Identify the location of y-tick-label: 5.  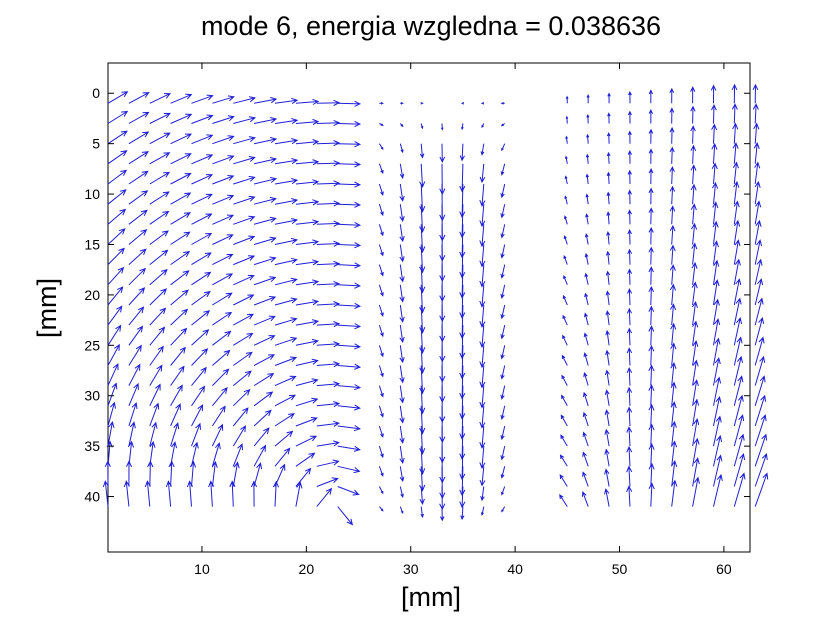
(96, 144).